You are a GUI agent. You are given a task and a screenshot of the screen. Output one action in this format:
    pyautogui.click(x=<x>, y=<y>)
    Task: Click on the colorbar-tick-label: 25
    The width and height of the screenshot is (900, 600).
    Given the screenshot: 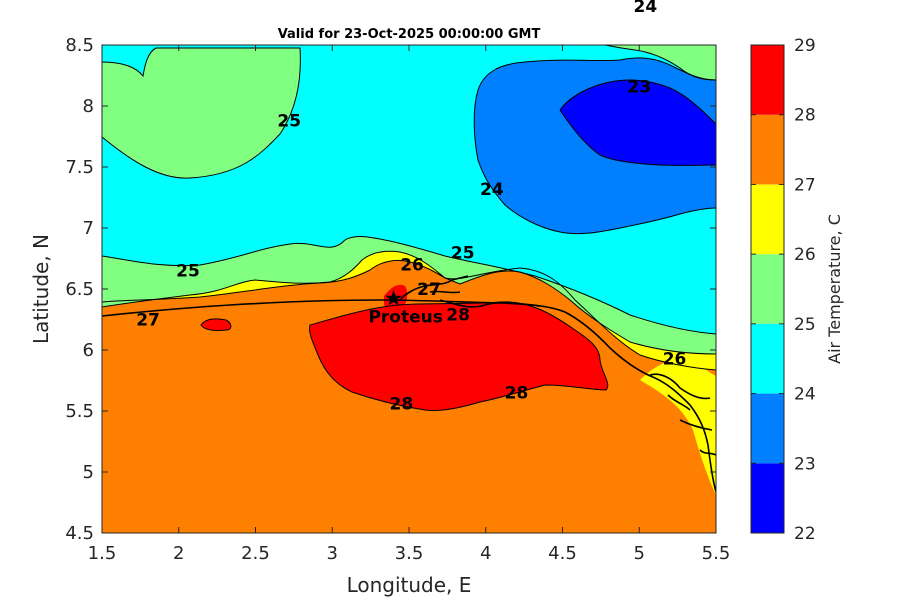 What is the action you would take?
    pyautogui.click(x=805, y=325)
    